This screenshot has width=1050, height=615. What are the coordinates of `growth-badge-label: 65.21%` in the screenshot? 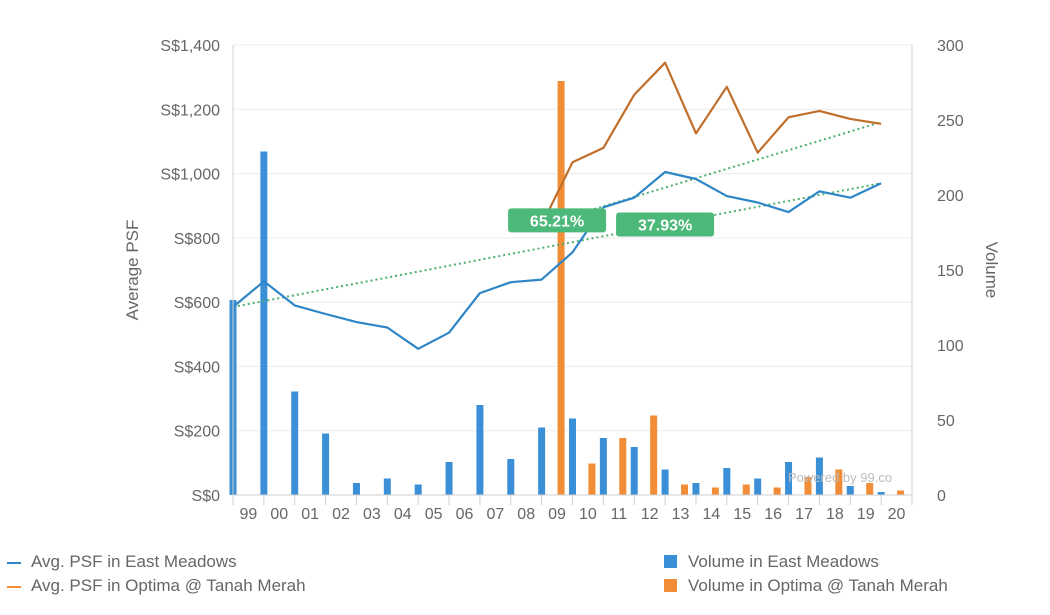 It's located at (557, 221).